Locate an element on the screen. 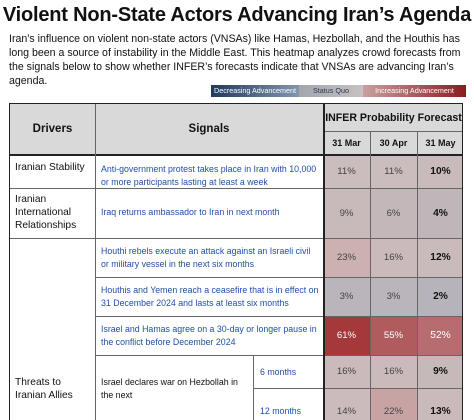  signal-subrow-12-months: 12 months is located at coordinates (281, 411).